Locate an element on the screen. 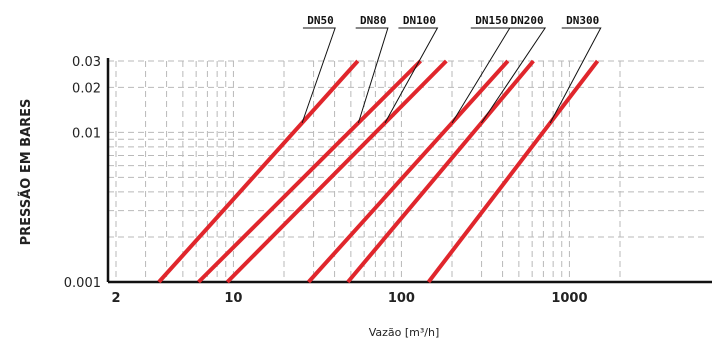 This screenshot has width=712, height=342. x-tick-label: 10 is located at coordinates (233, 298).